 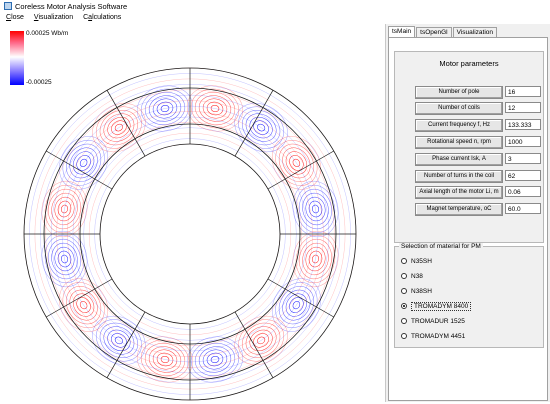 What do you see at coordinates (523, 158) in the screenshot?
I see `phase-current-field: 3` at bounding box center [523, 158].